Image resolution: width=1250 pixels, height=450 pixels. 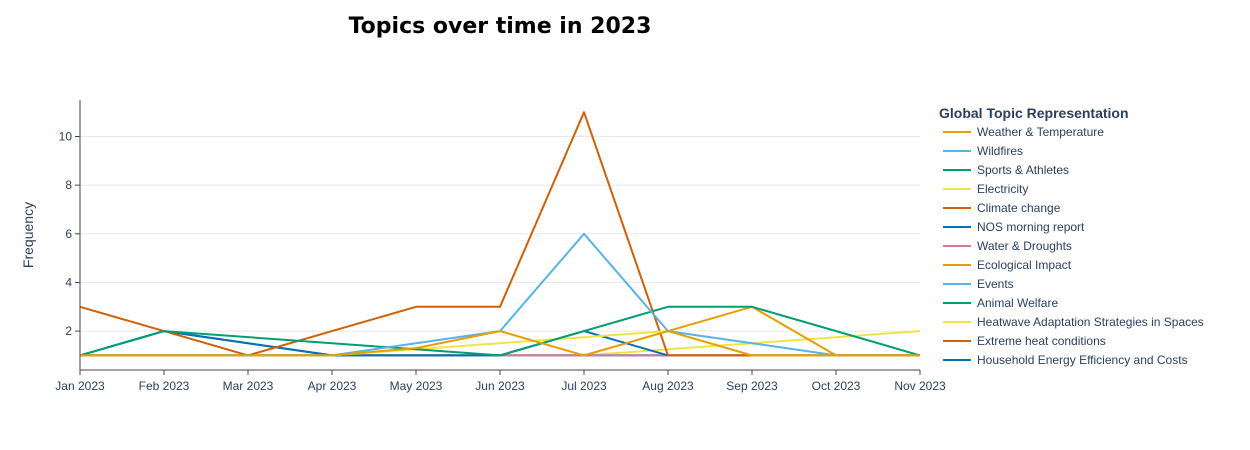 What do you see at coordinates (584, 386) in the screenshot?
I see `x-tick-label: Jul 2023` at bounding box center [584, 386].